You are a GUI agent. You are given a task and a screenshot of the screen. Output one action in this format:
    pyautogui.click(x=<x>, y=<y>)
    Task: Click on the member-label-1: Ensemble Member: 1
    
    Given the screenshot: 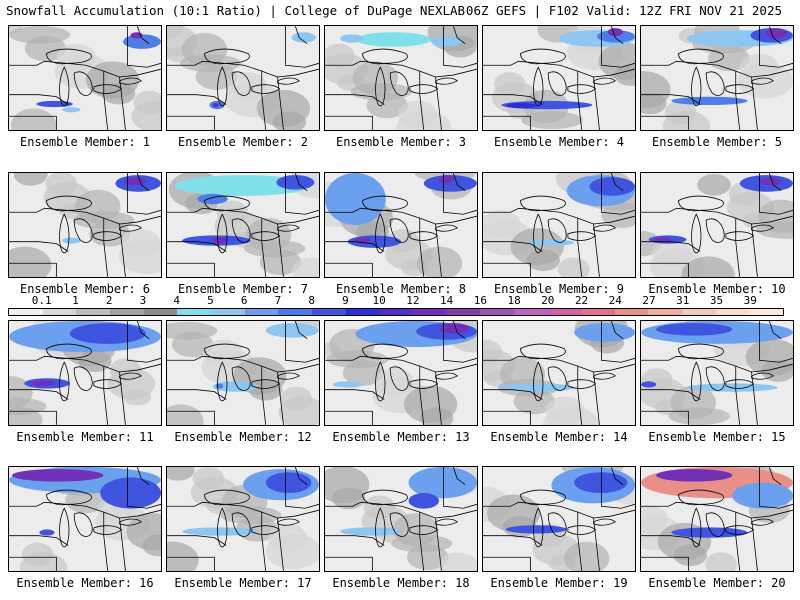 What is the action you would take?
    pyautogui.click(x=85, y=142)
    